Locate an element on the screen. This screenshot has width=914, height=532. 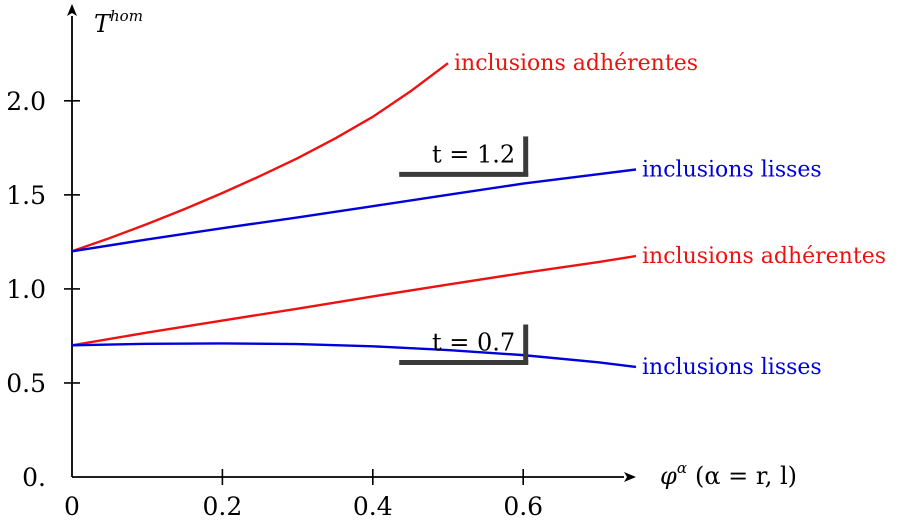
y-tick-label: 1.5 is located at coordinates (26, 195).